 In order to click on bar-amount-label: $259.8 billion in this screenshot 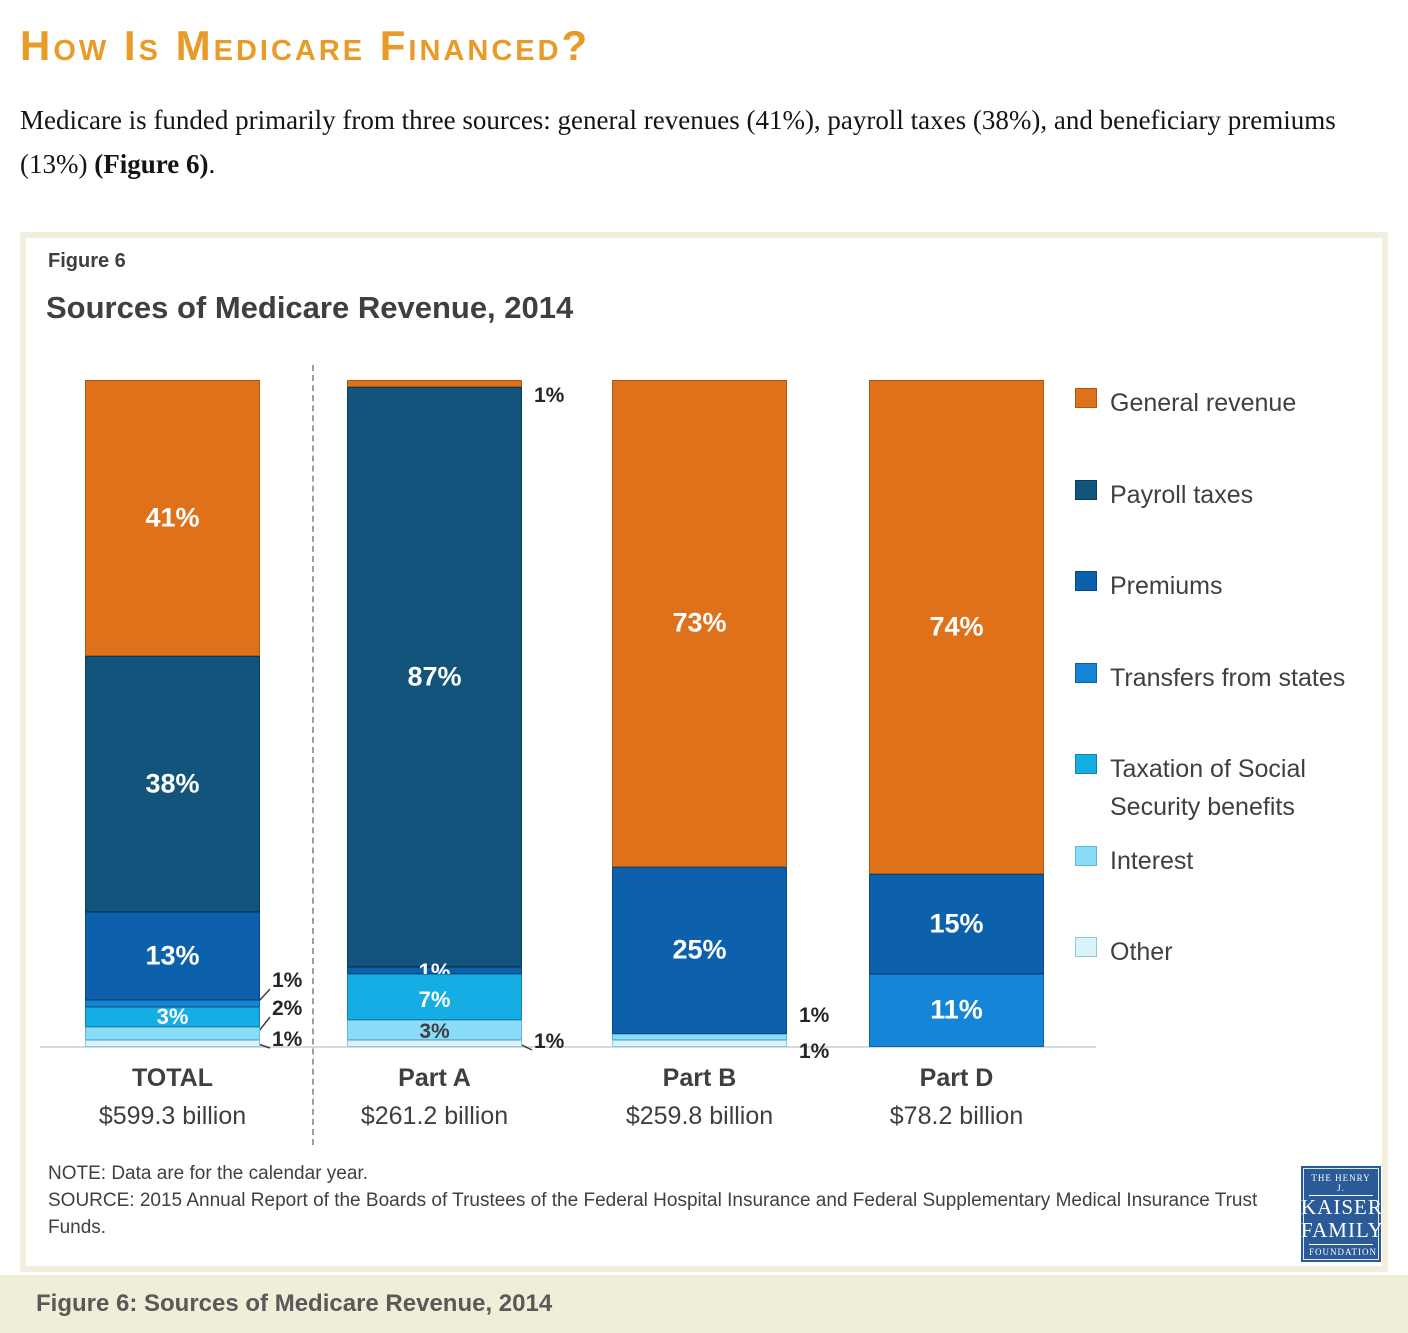, I will do `click(699, 1116)`.